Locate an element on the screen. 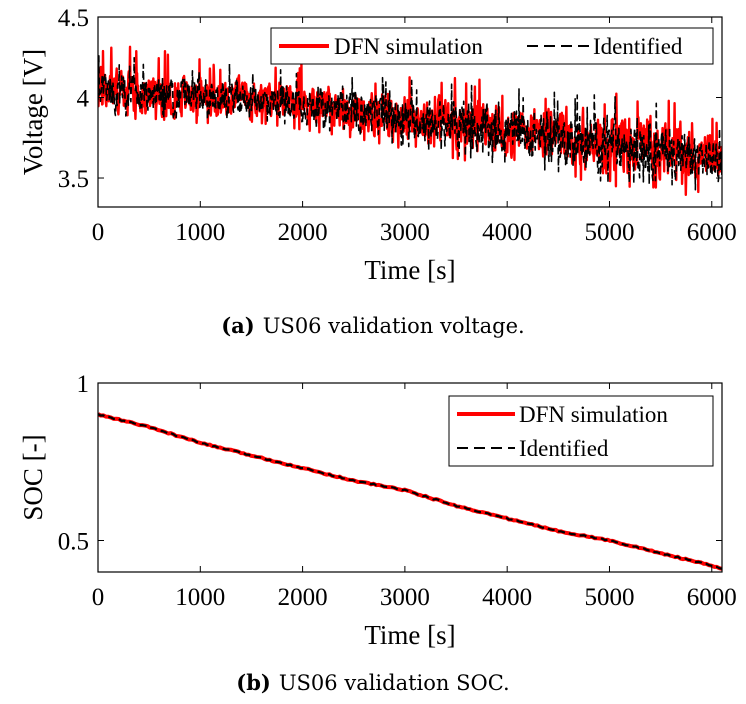 This screenshot has height=704, width=746. a-ytick-label: 3.5 is located at coordinates (73, 179).